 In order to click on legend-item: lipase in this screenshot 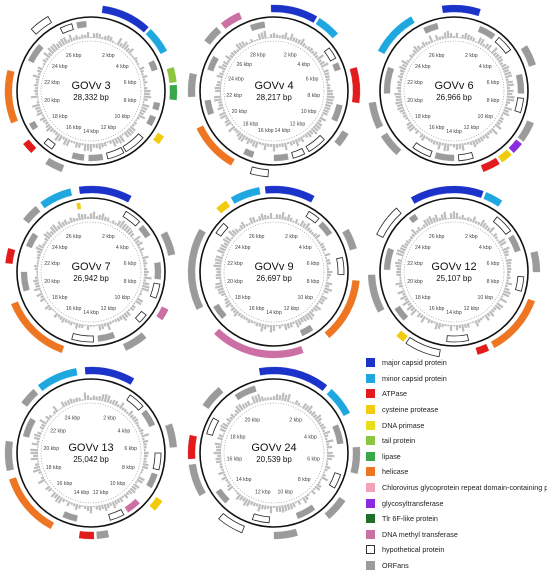, I will do `click(456, 457)`.